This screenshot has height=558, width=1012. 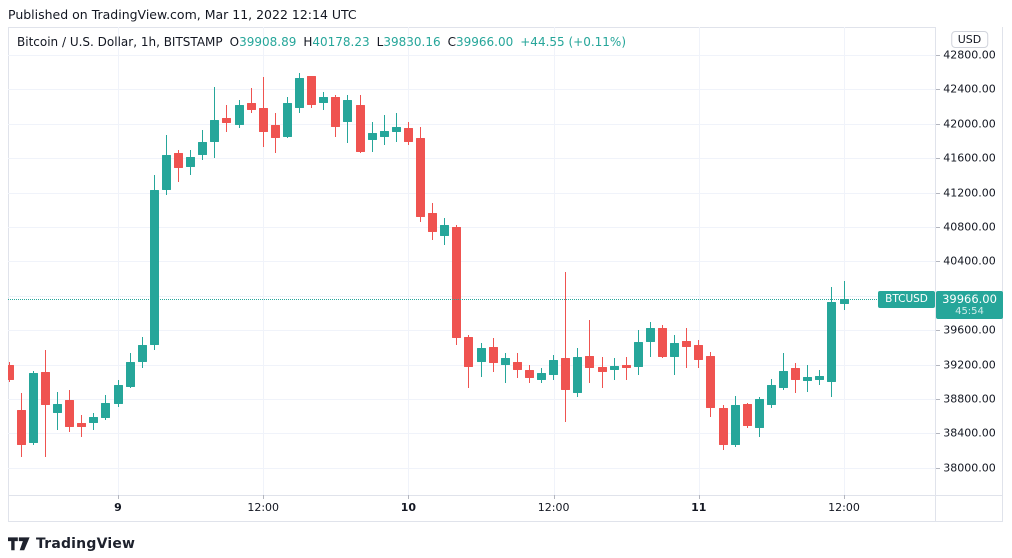 I want to click on tradingview-logo-text: TradingView, so click(x=86, y=544).